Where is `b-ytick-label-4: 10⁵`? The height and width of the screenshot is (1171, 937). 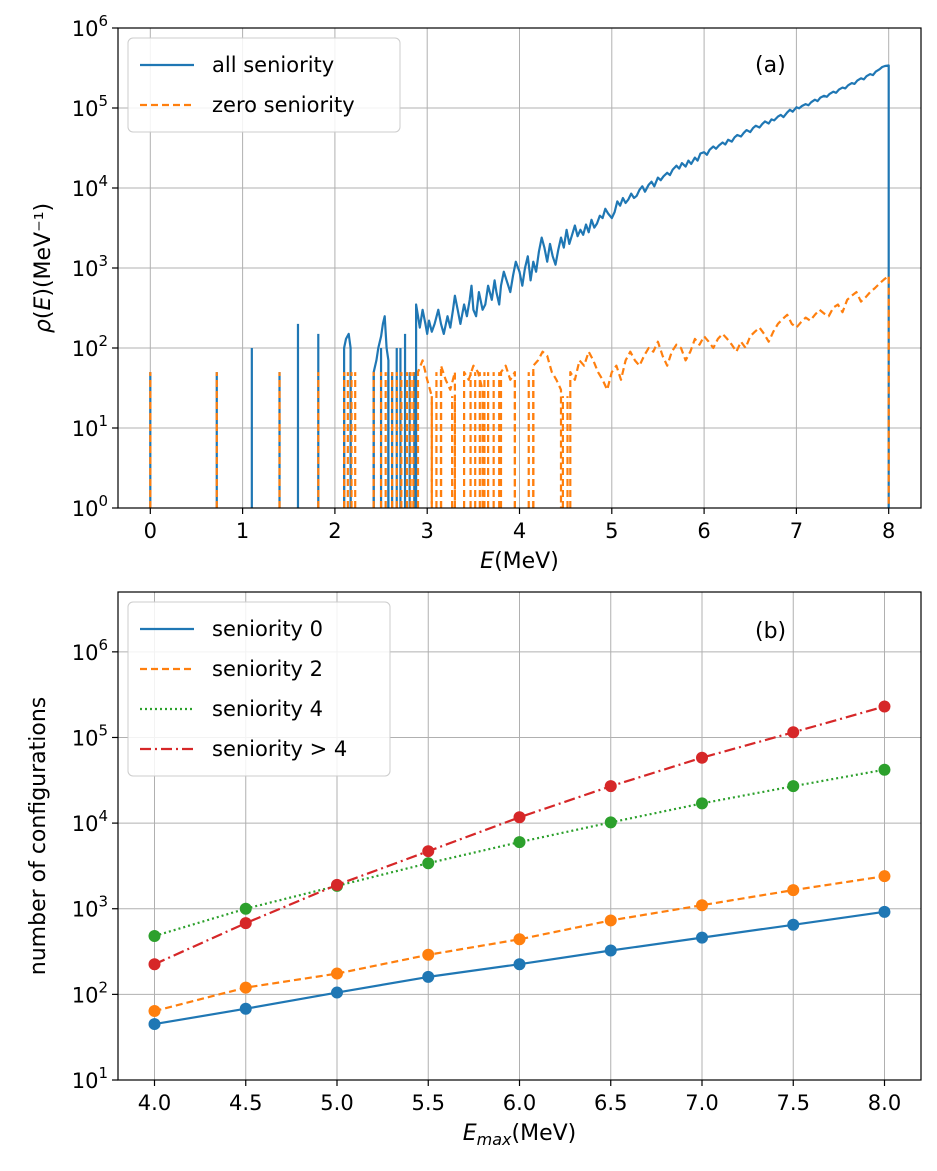 b-ytick-label-4: 10⁵ is located at coordinates (90, 735).